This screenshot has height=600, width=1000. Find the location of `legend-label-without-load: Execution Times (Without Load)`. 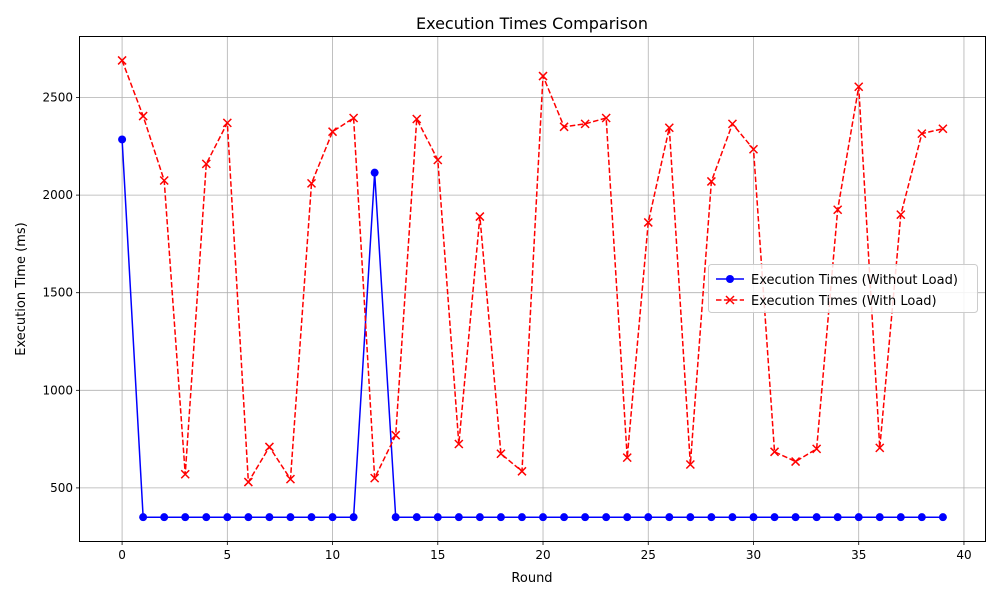

legend-label-without-load: Execution Times (Without Load) is located at coordinates (854, 280).